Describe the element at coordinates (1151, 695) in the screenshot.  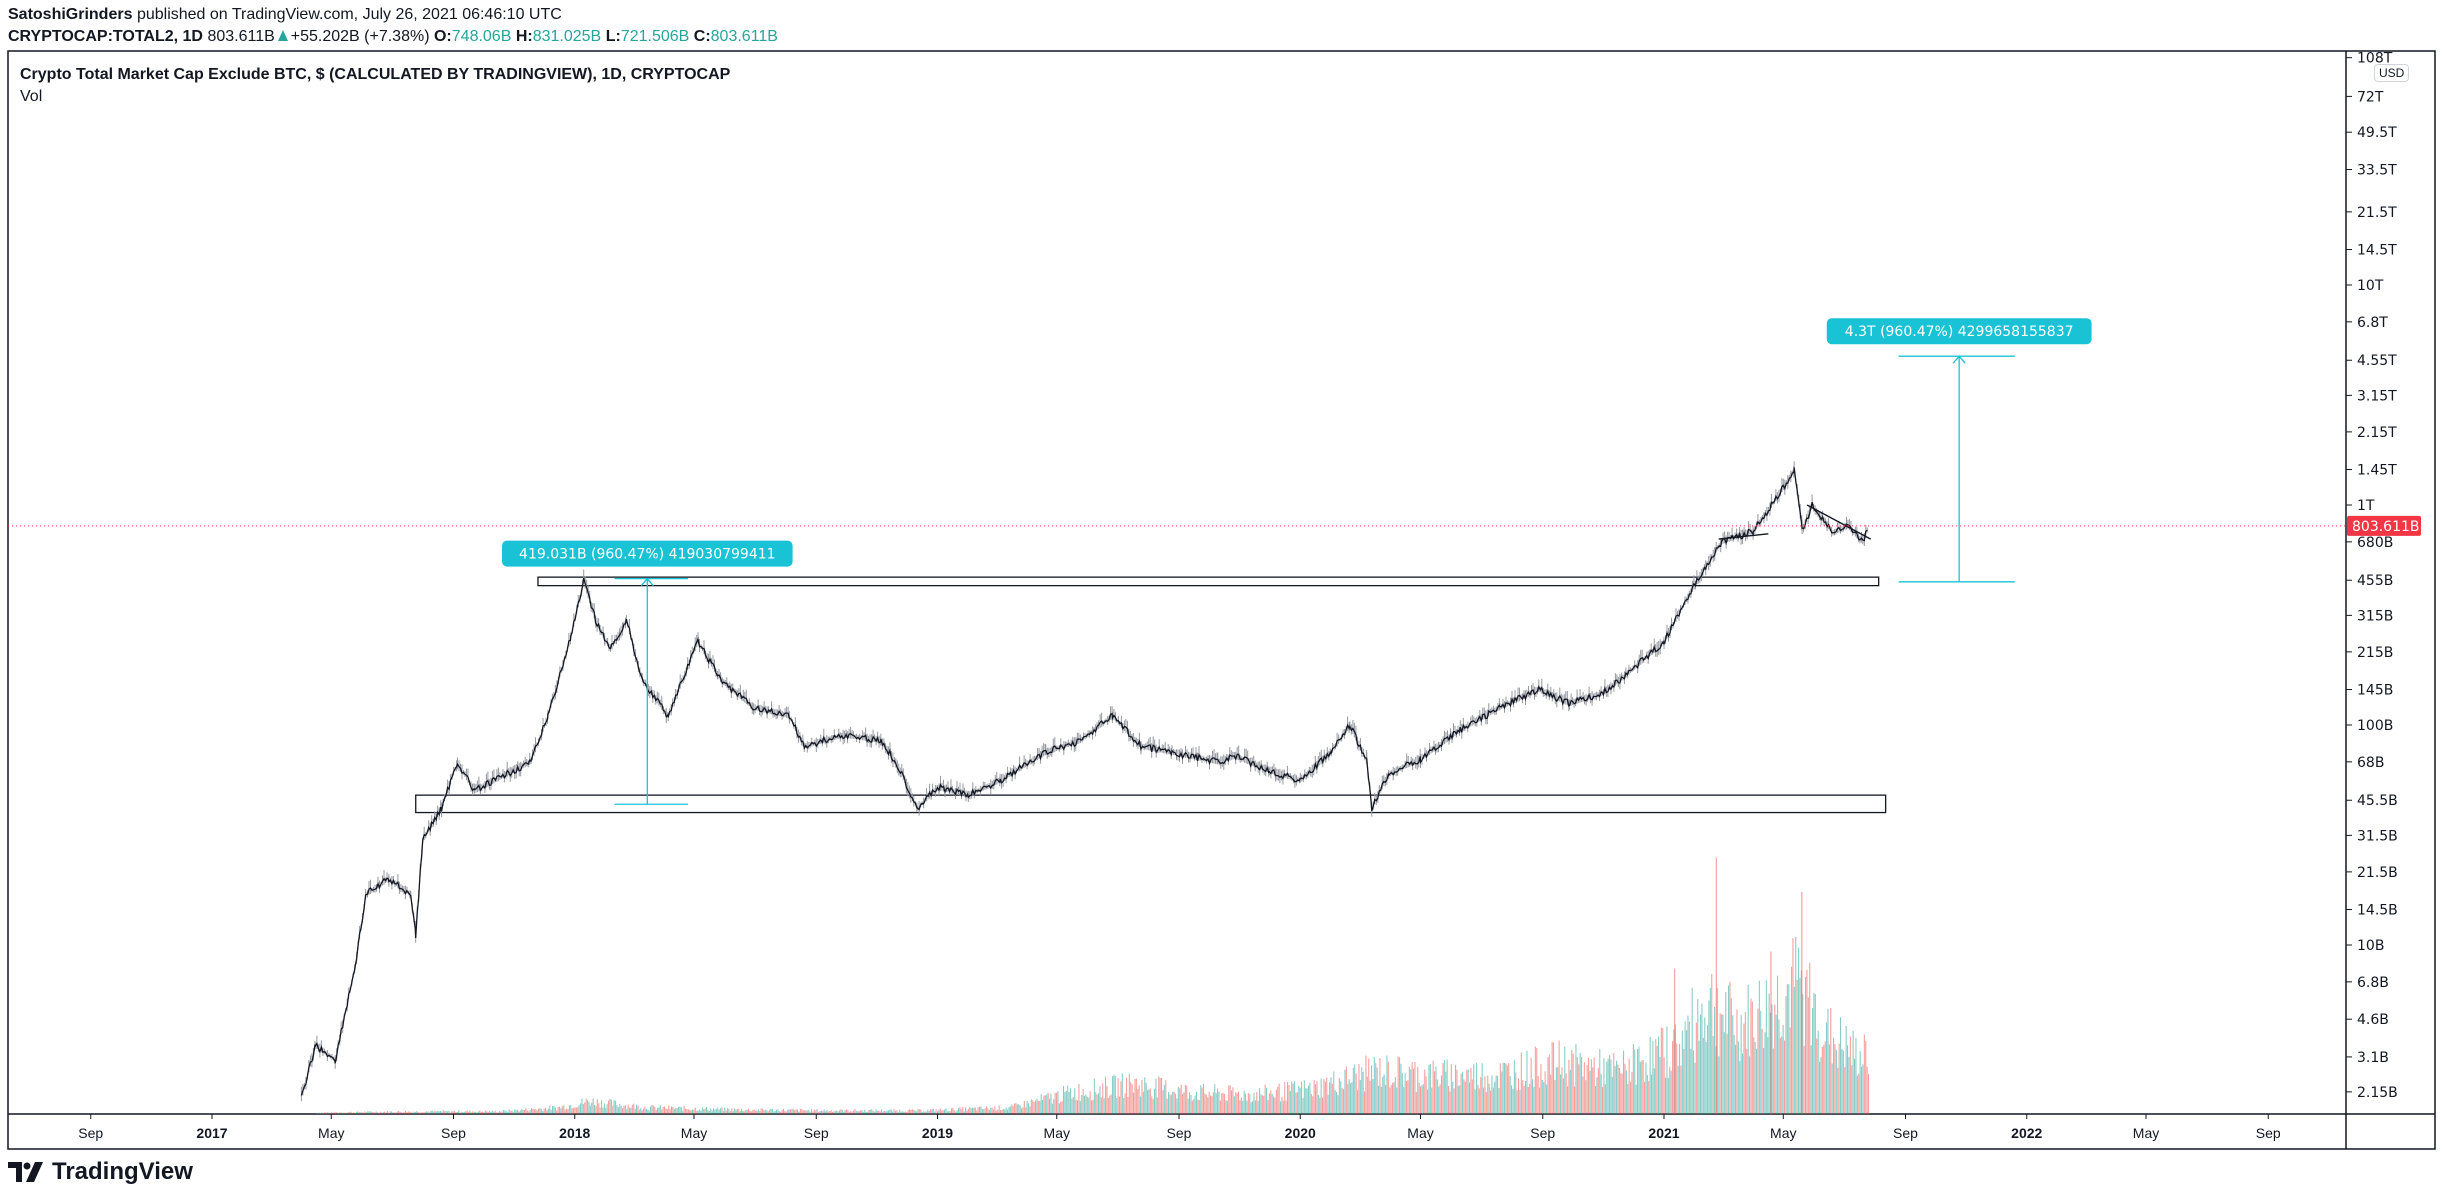
I see `zones` at that location.